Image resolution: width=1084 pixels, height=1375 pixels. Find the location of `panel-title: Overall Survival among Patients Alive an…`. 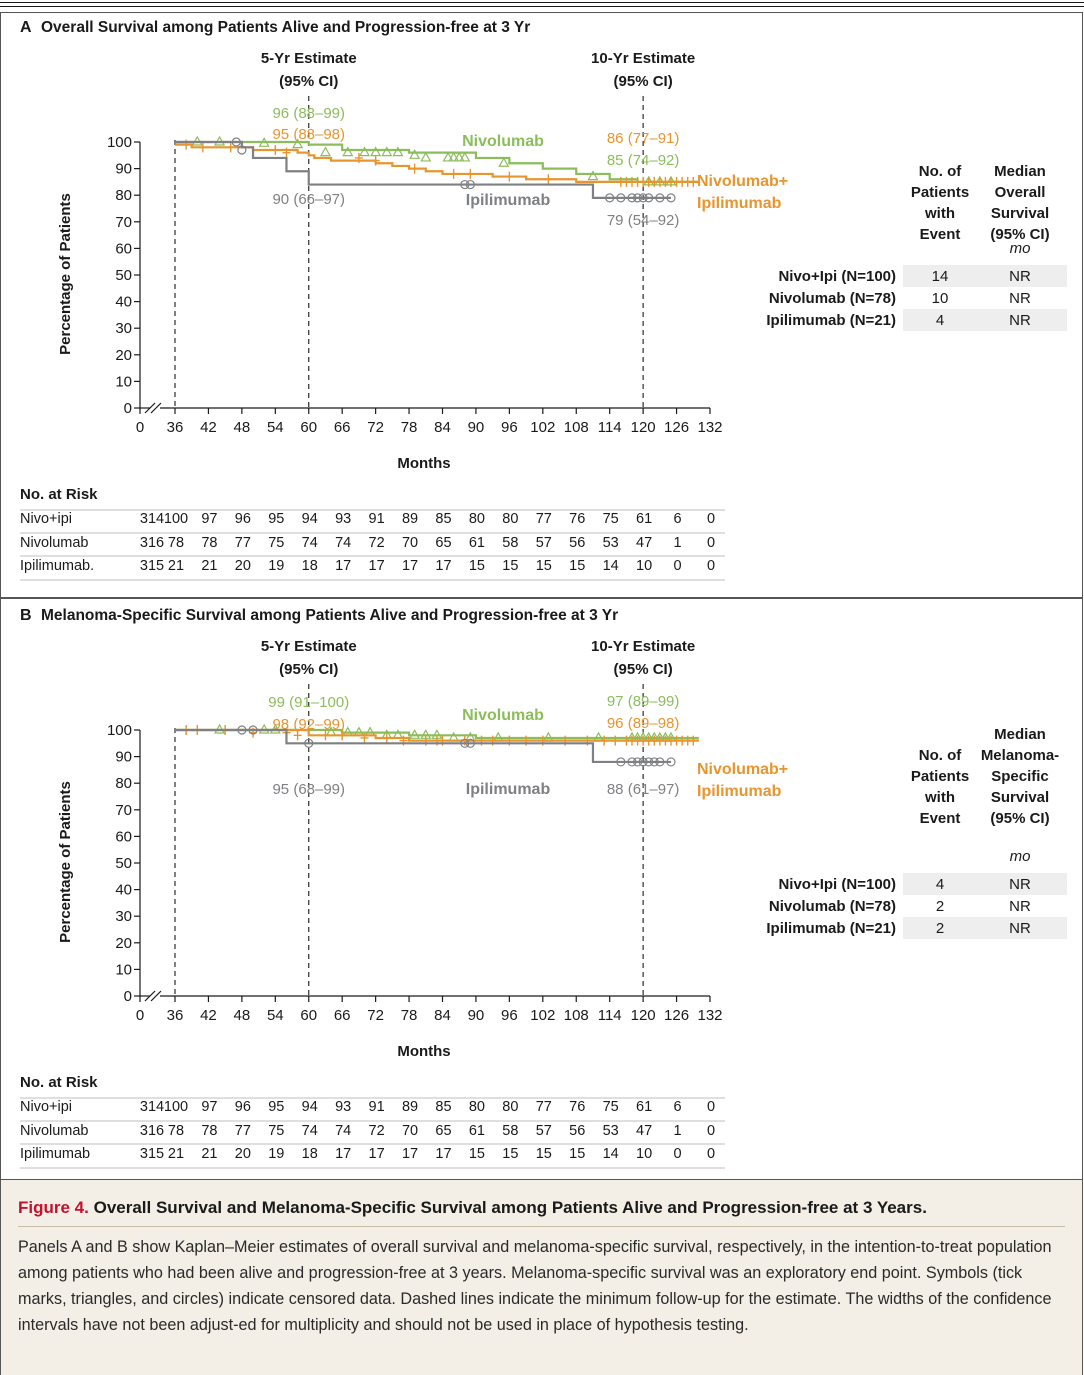

panel-title: Overall Survival among Patients Alive an… is located at coordinates (285, 27).